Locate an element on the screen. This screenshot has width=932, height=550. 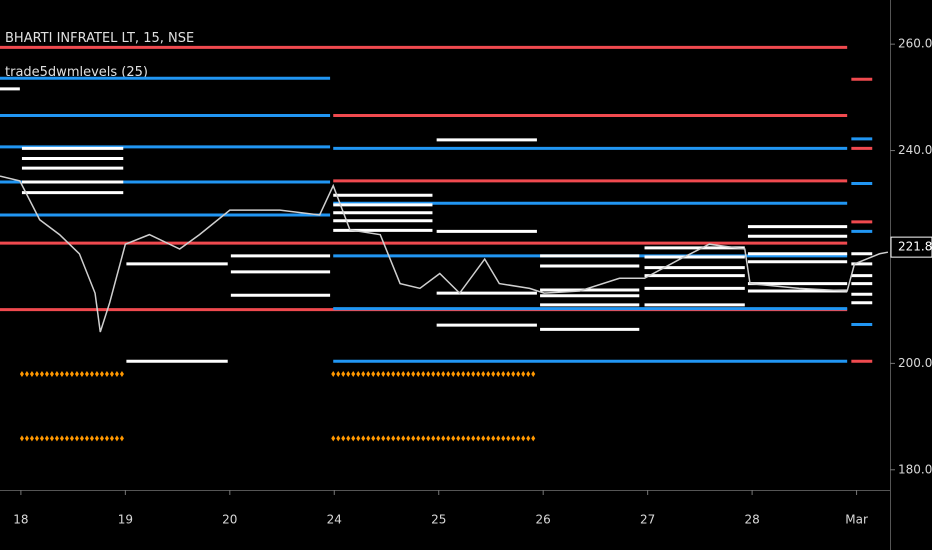
last-price-box is located at coordinates (911, 247).